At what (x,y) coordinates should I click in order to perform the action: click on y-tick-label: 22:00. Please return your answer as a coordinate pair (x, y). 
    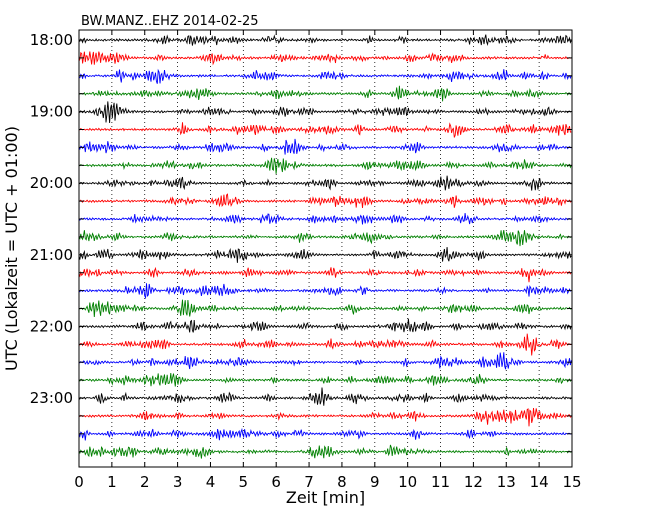
    Looking at the image, I should click on (51, 326).